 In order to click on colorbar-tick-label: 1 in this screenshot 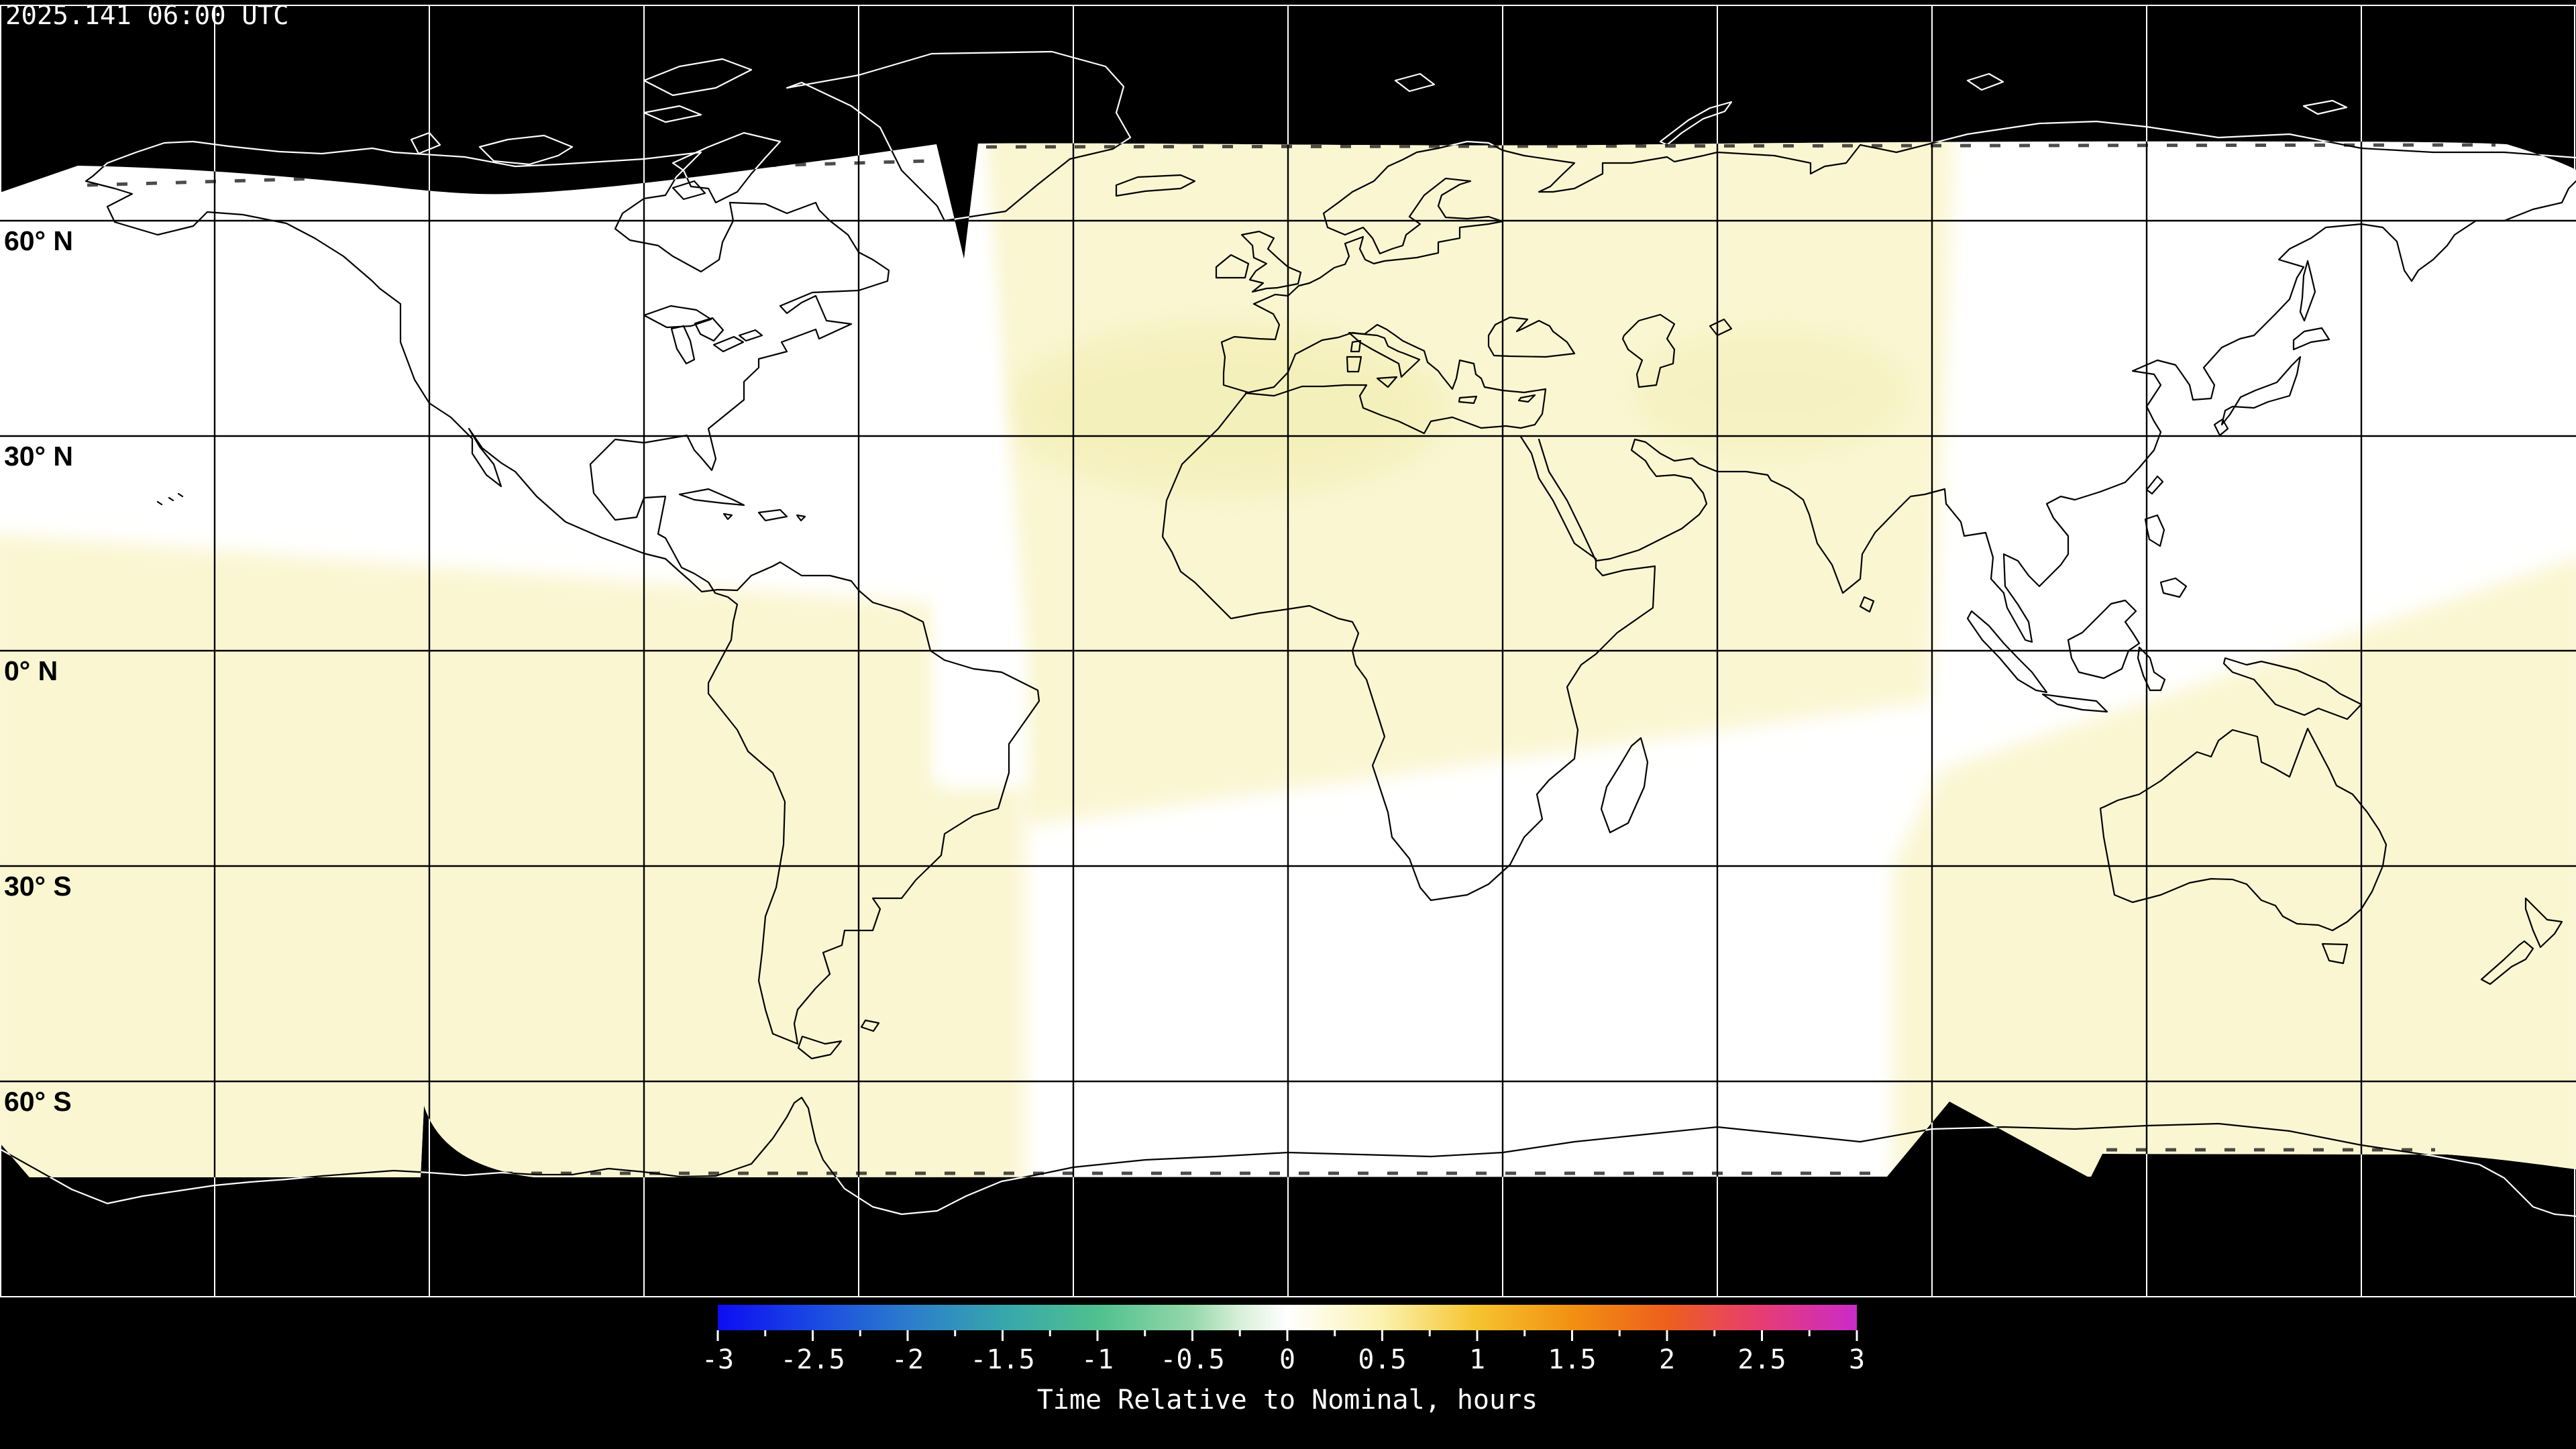, I will do `click(1477, 1359)`.